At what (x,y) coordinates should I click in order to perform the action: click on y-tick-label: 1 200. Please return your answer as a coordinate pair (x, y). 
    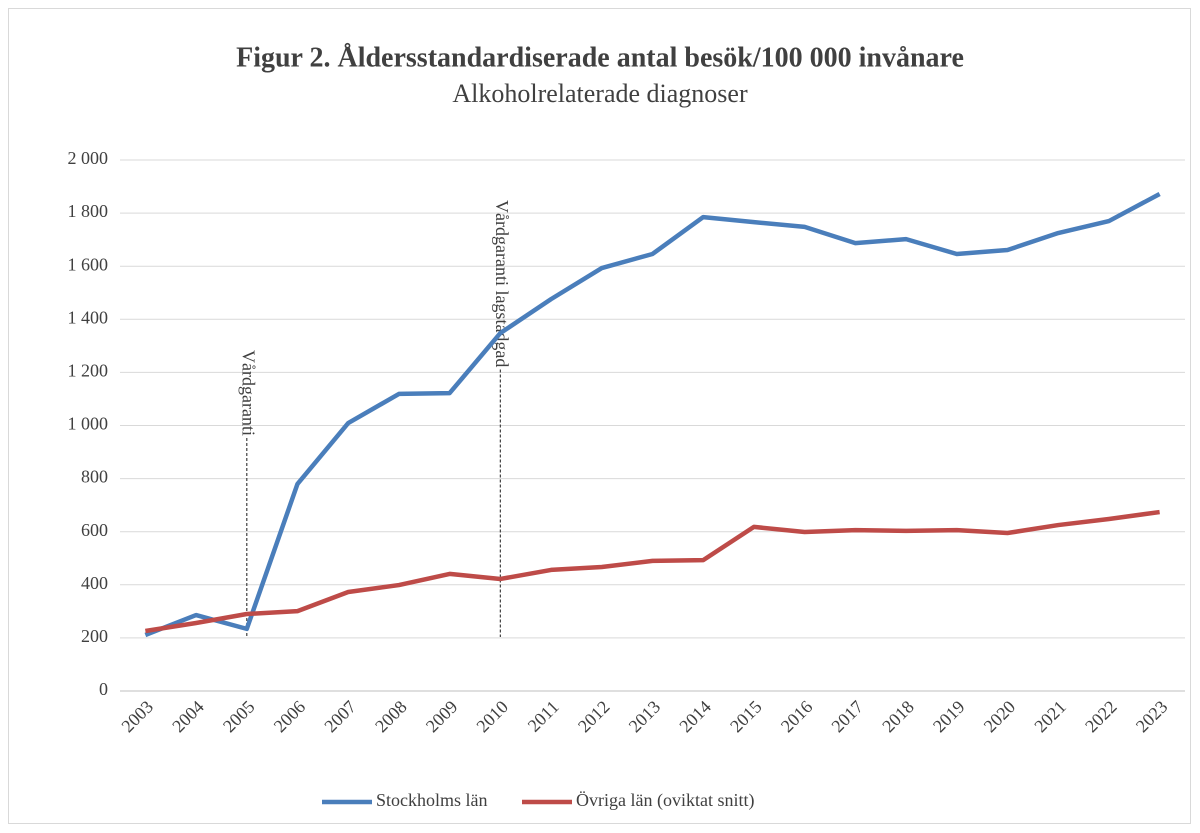
    Looking at the image, I should click on (88, 371).